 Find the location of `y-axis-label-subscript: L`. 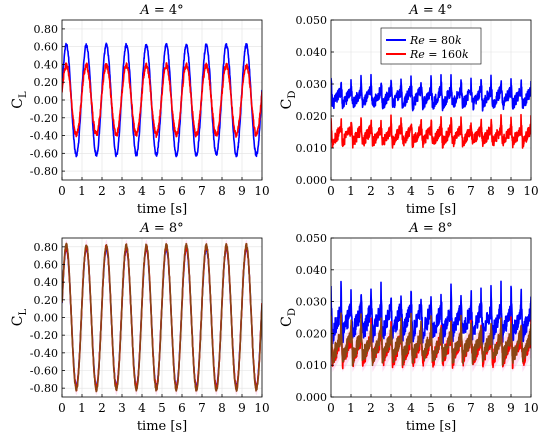

y-axis-label-subscript: L is located at coordinates (23, 94).